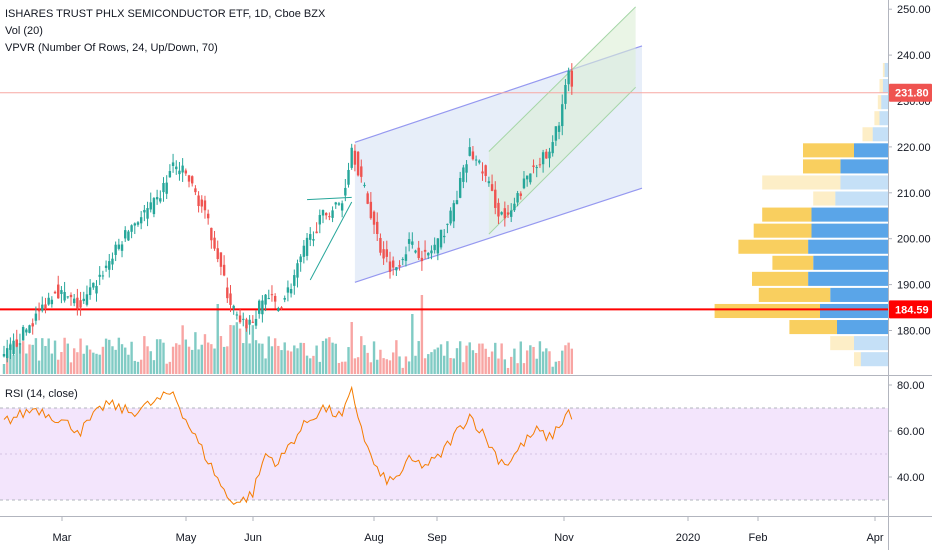 Image resolution: width=932 pixels, height=553 pixels. Describe the element at coordinates (24, 31) in the screenshot. I see `vol-legend: Vol (20)` at that location.